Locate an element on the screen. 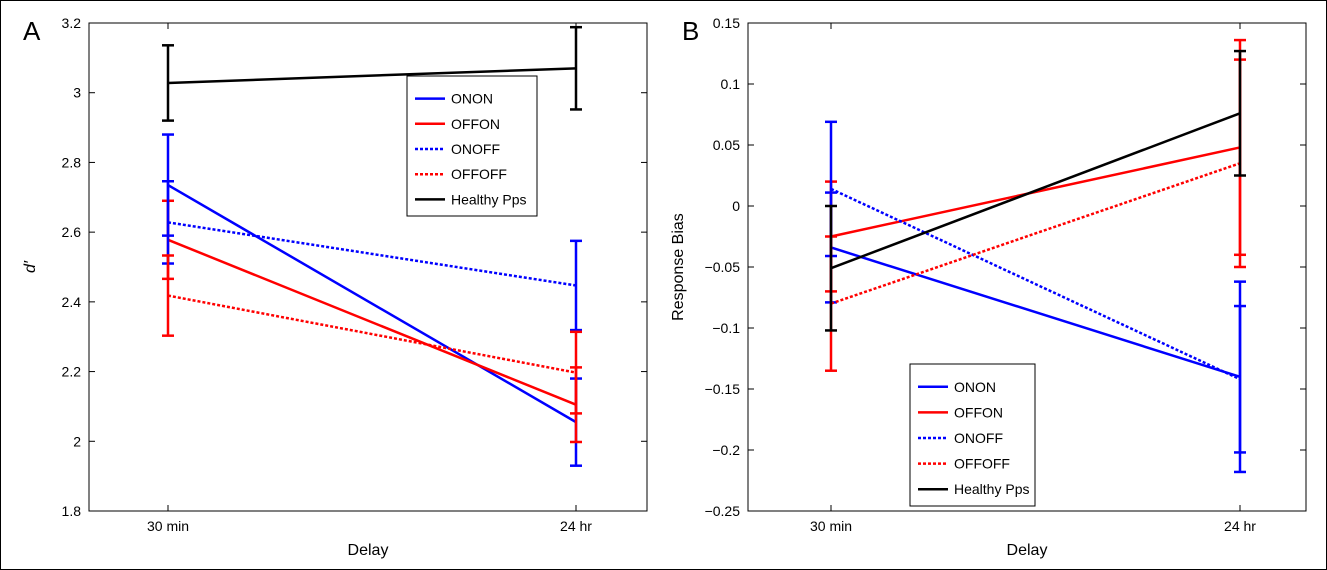  y-tick-label: 0.05 is located at coordinates (726, 145).